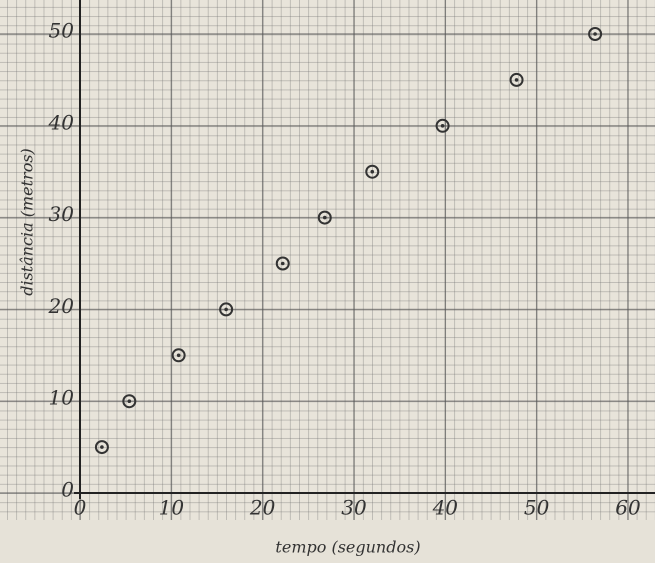 The image size is (655, 563). I want to click on x-tick-label: 0, so click(80, 508).